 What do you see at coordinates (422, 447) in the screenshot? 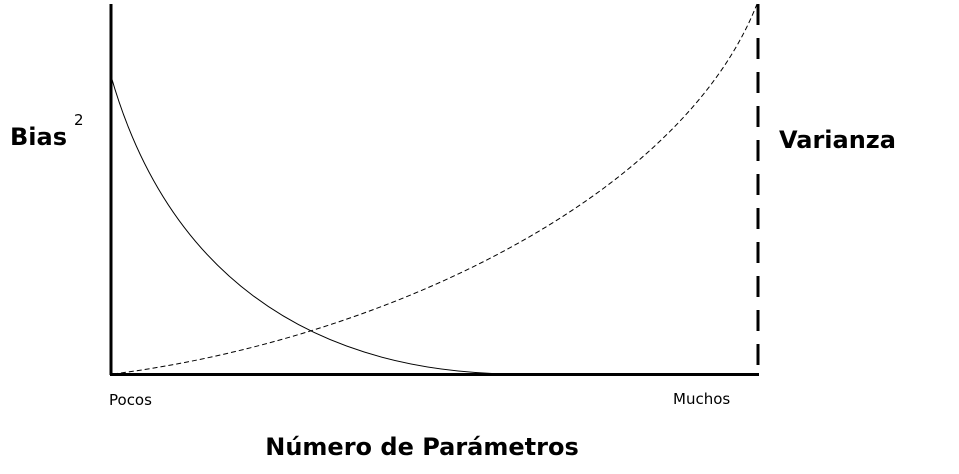
I see `x-axis-title: Número de Parámetros` at bounding box center [422, 447].